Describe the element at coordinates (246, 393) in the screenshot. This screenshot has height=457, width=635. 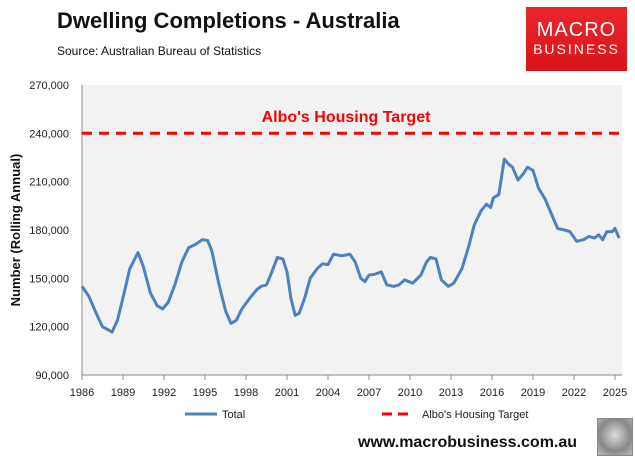
I see `x-tick-label: 1998` at that location.